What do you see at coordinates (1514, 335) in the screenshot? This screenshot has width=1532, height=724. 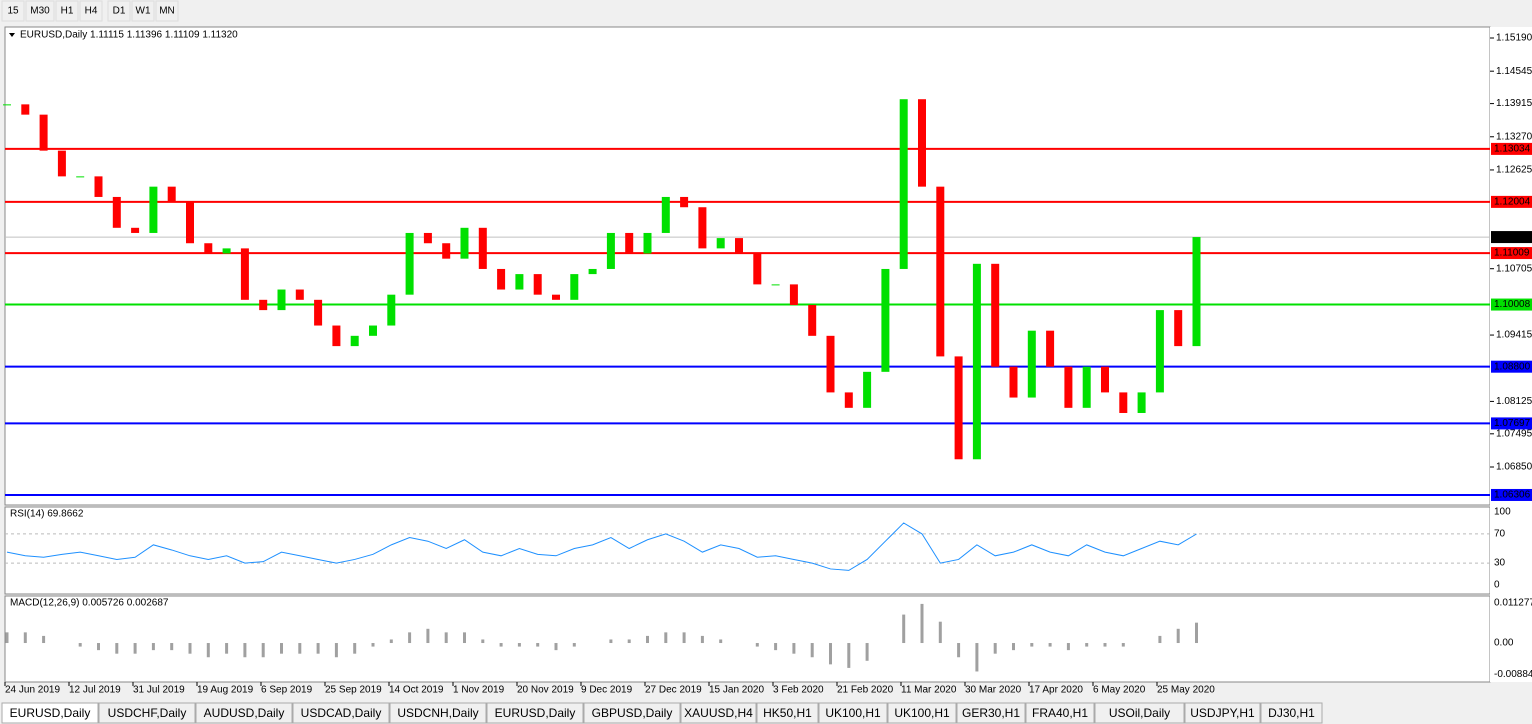 I see `y-tick-label: 1.09415` at bounding box center [1514, 335].